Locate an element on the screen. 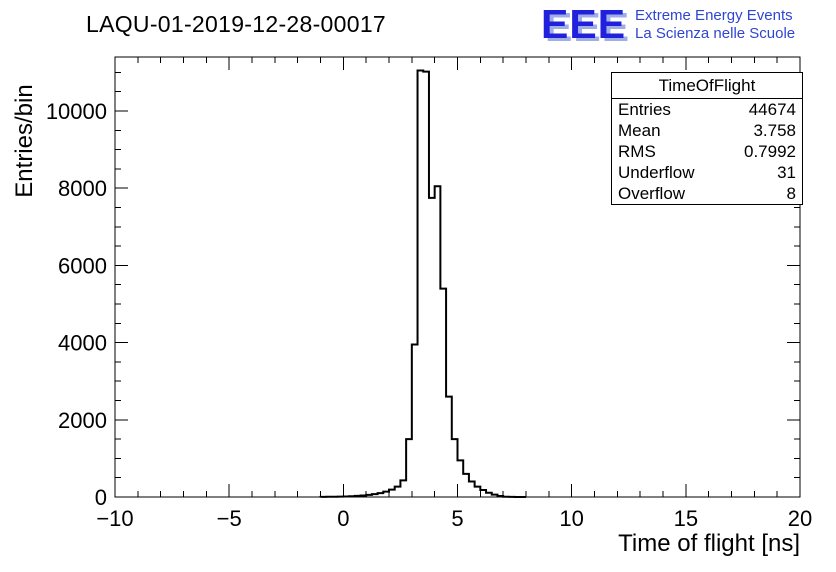 This screenshot has height=572, width=836. y-axis-label: Entries/bin is located at coordinates (24, 141).